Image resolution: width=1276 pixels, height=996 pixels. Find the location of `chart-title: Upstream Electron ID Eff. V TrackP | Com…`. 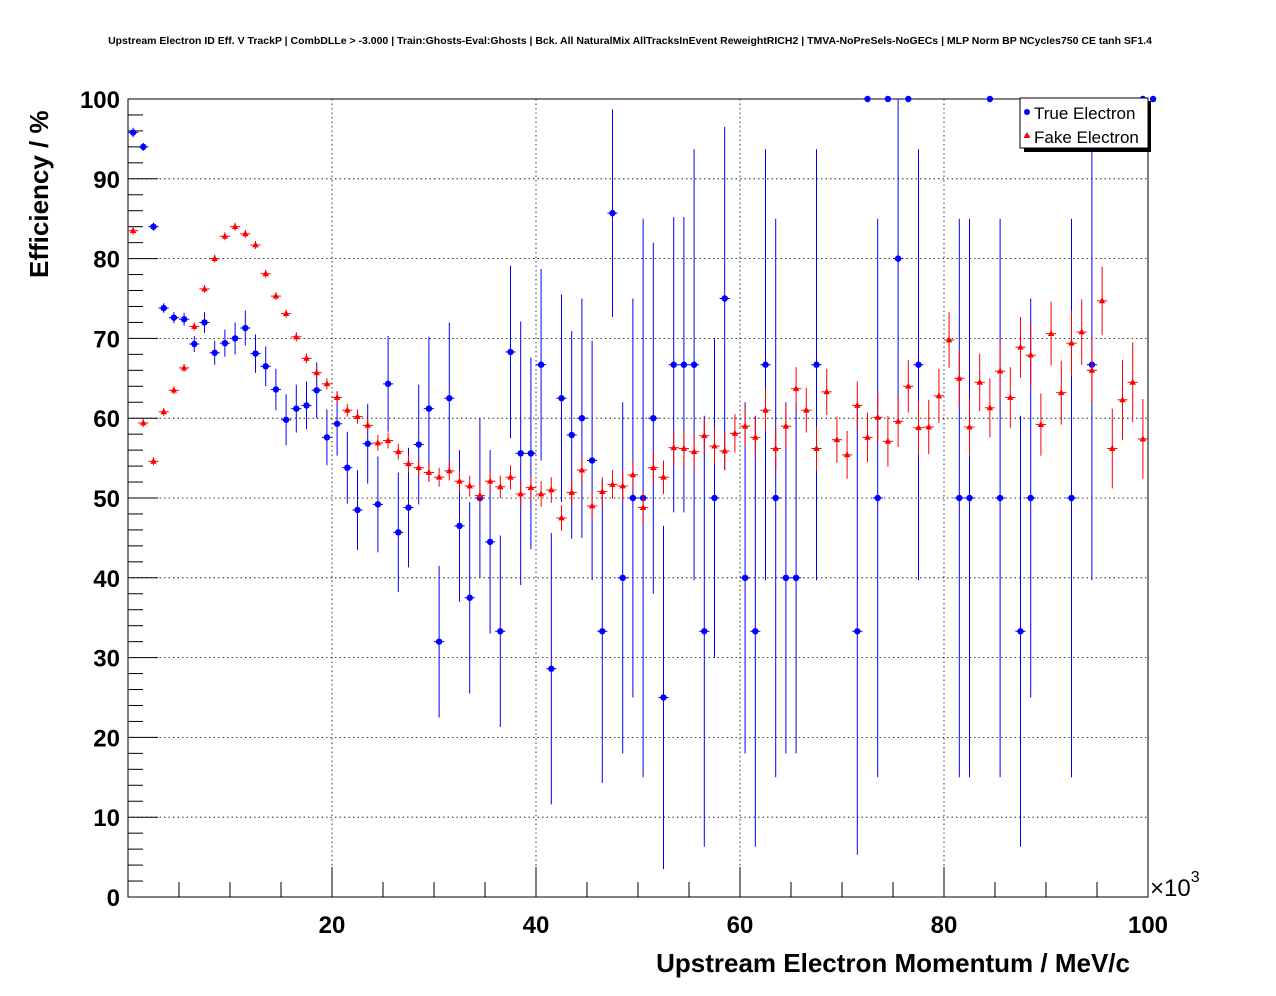

chart-title: Upstream Electron ID Eff. V TrackP | Com… is located at coordinates (630, 41).